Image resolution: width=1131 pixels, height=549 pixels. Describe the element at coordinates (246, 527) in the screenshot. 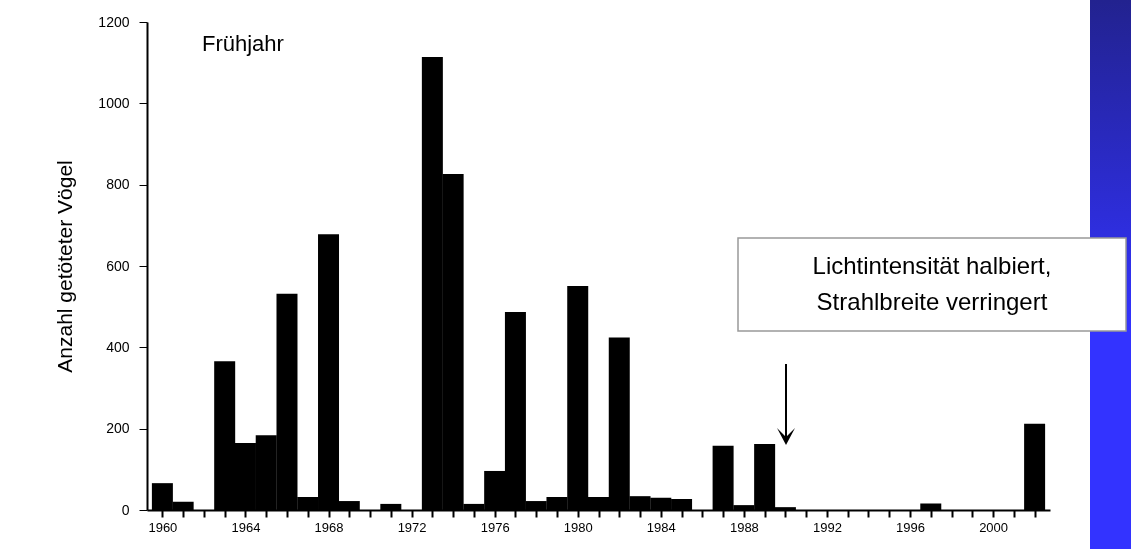

I see `x-tick-label: 1964` at that location.